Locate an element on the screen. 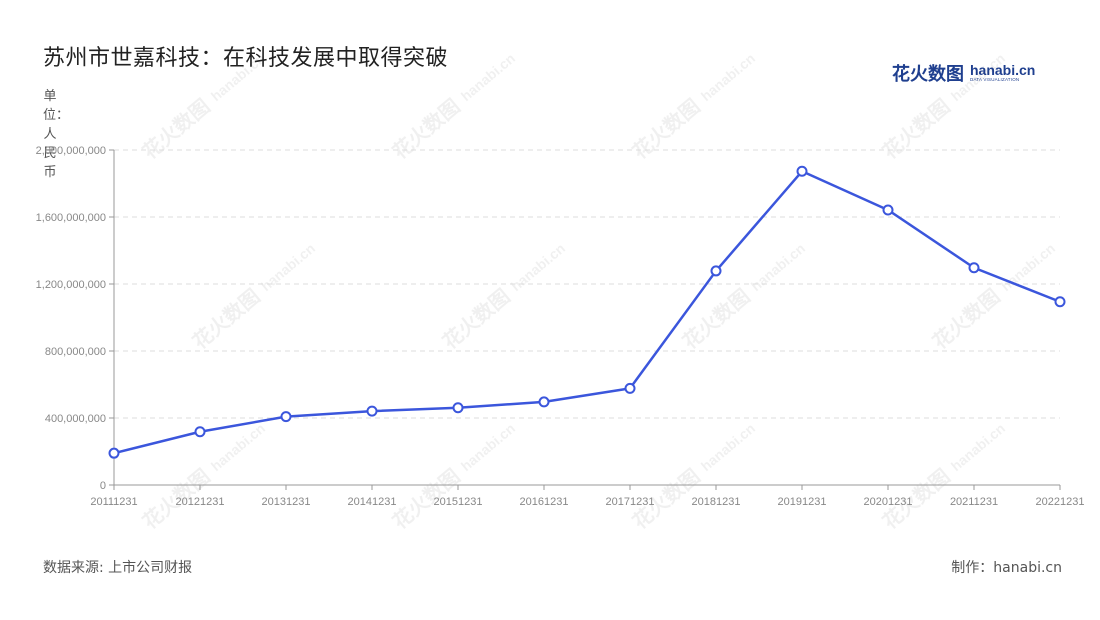 The width and height of the screenshot is (1100, 620). chart-title: 苏州市世嘉科技：在科技发展中取得突破 is located at coordinates (246, 58).